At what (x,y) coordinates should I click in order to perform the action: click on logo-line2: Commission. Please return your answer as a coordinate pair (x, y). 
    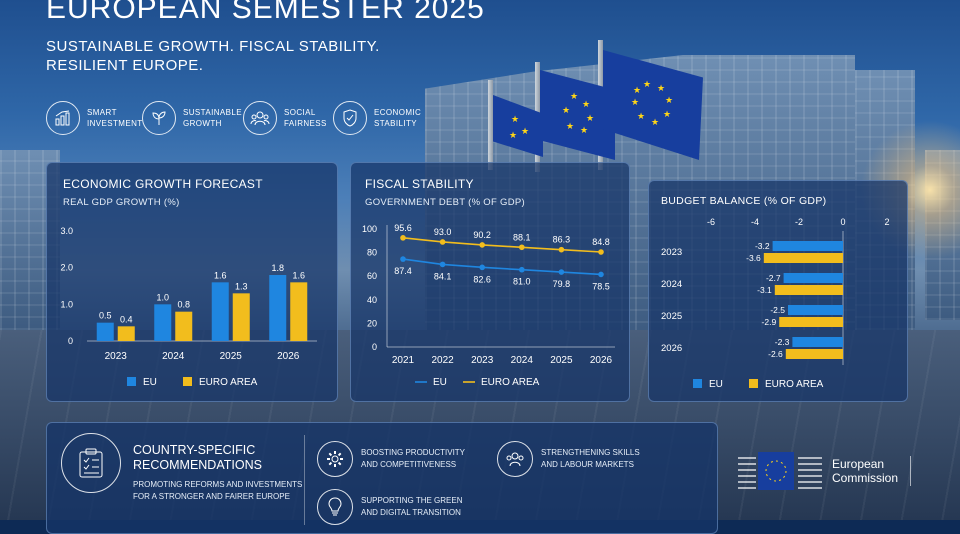
    Looking at the image, I should click on (865, 478).